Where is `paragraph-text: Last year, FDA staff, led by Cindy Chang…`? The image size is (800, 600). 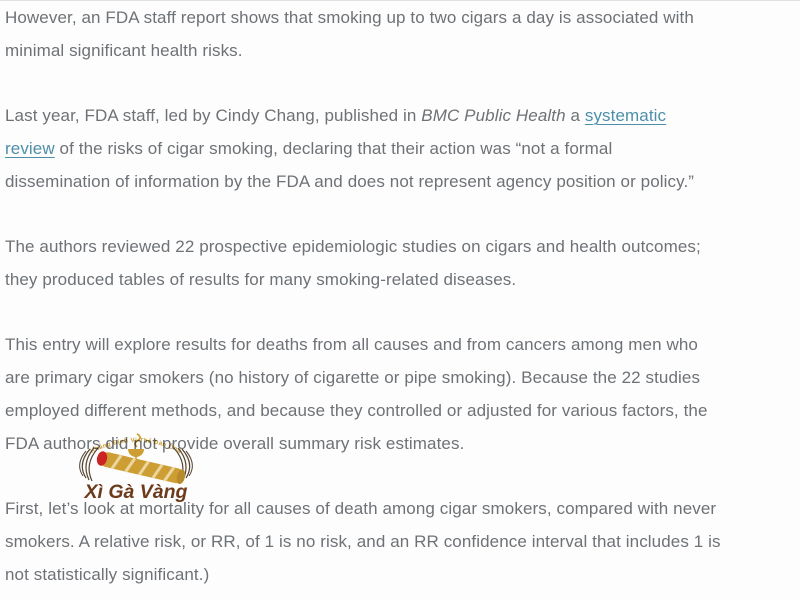 paragraph-text: Last year, FDA staff, led by Cindy Chang… is located at coordinates (213, 115).